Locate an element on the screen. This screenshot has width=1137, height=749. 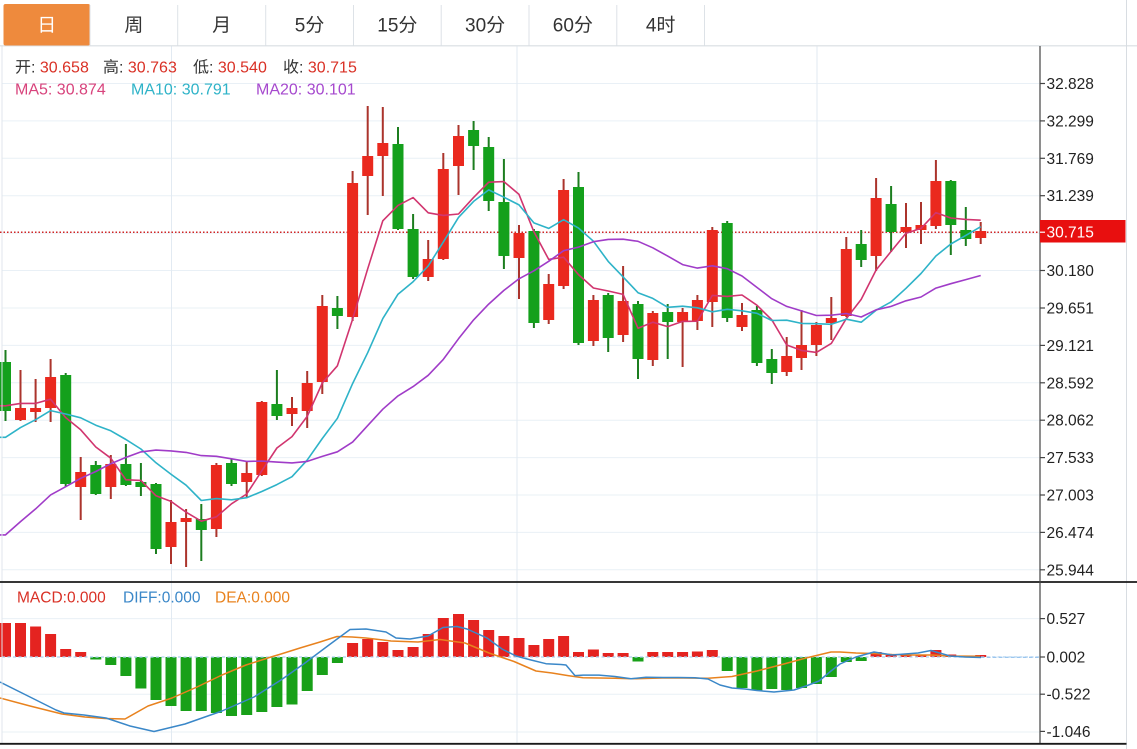
svg-text: 32.828 is located at coordinates (1070, 84).